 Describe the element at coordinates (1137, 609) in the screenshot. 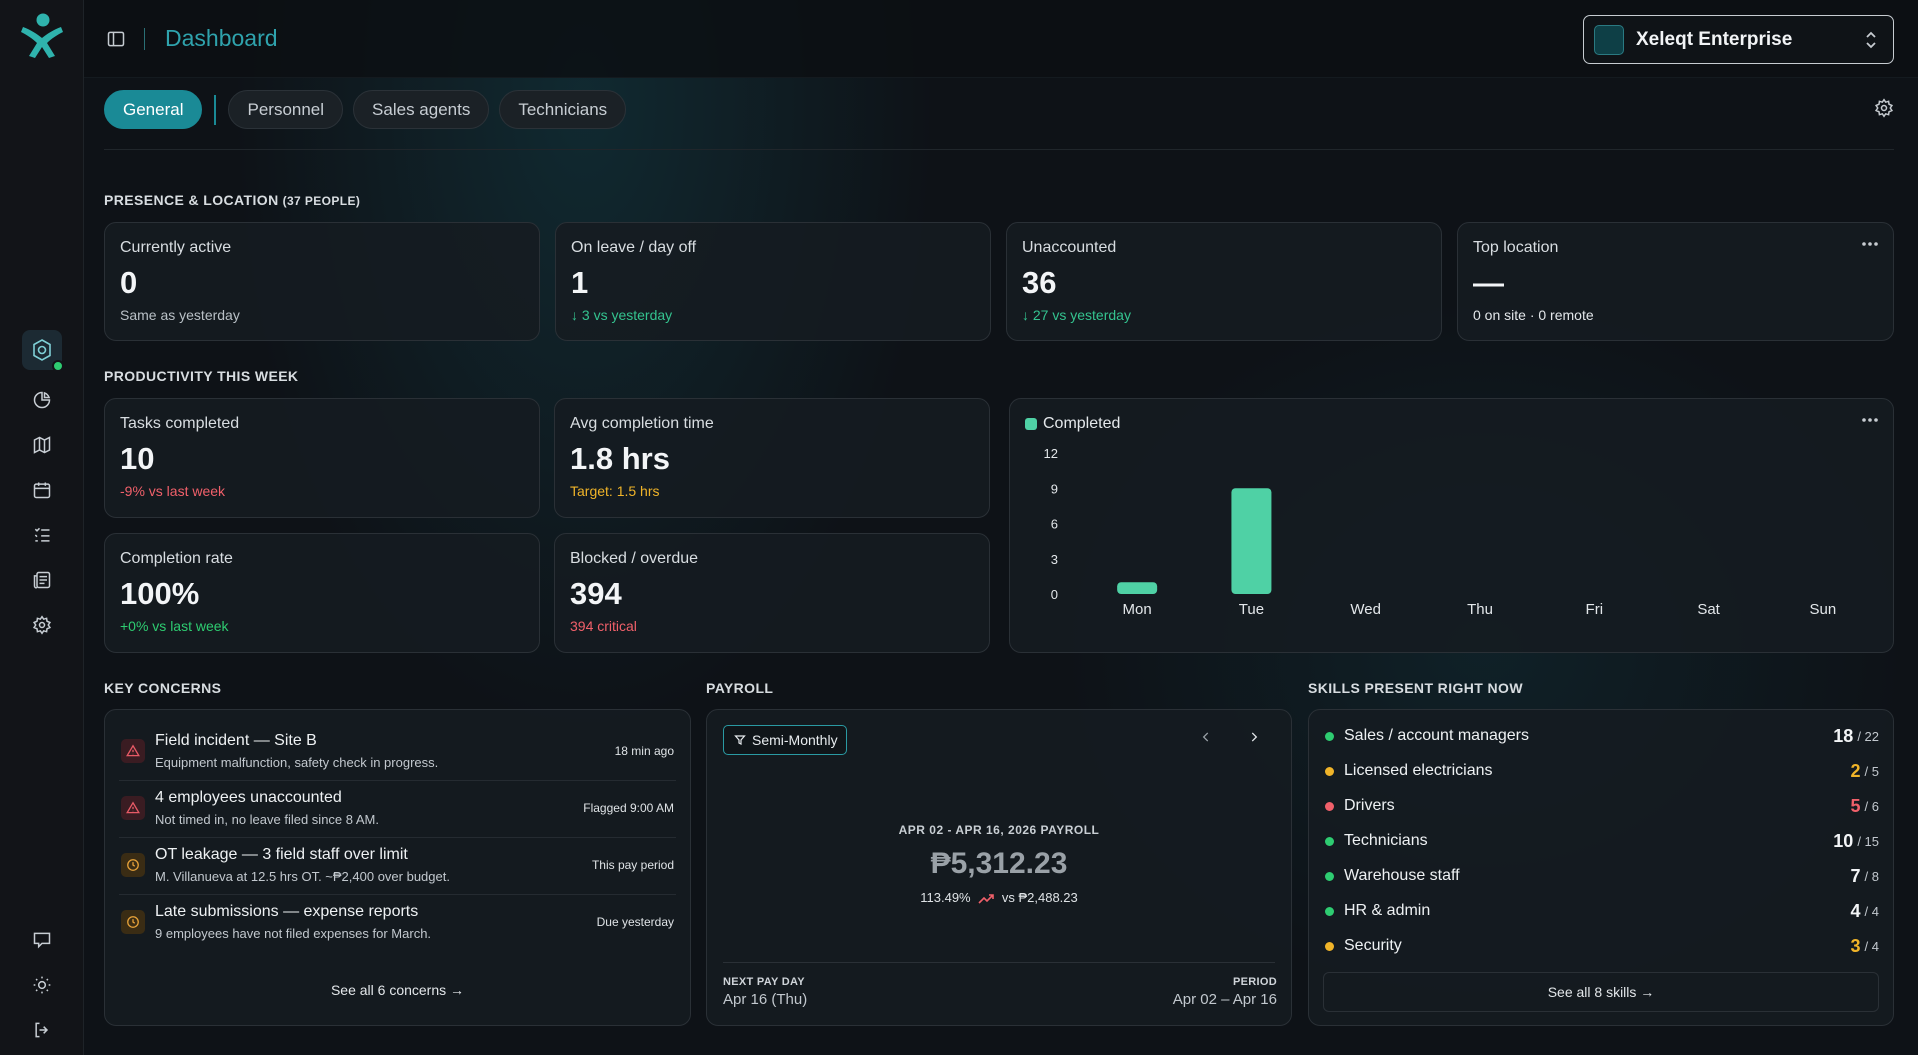

I see `x-tick-label: Mon` at that location.